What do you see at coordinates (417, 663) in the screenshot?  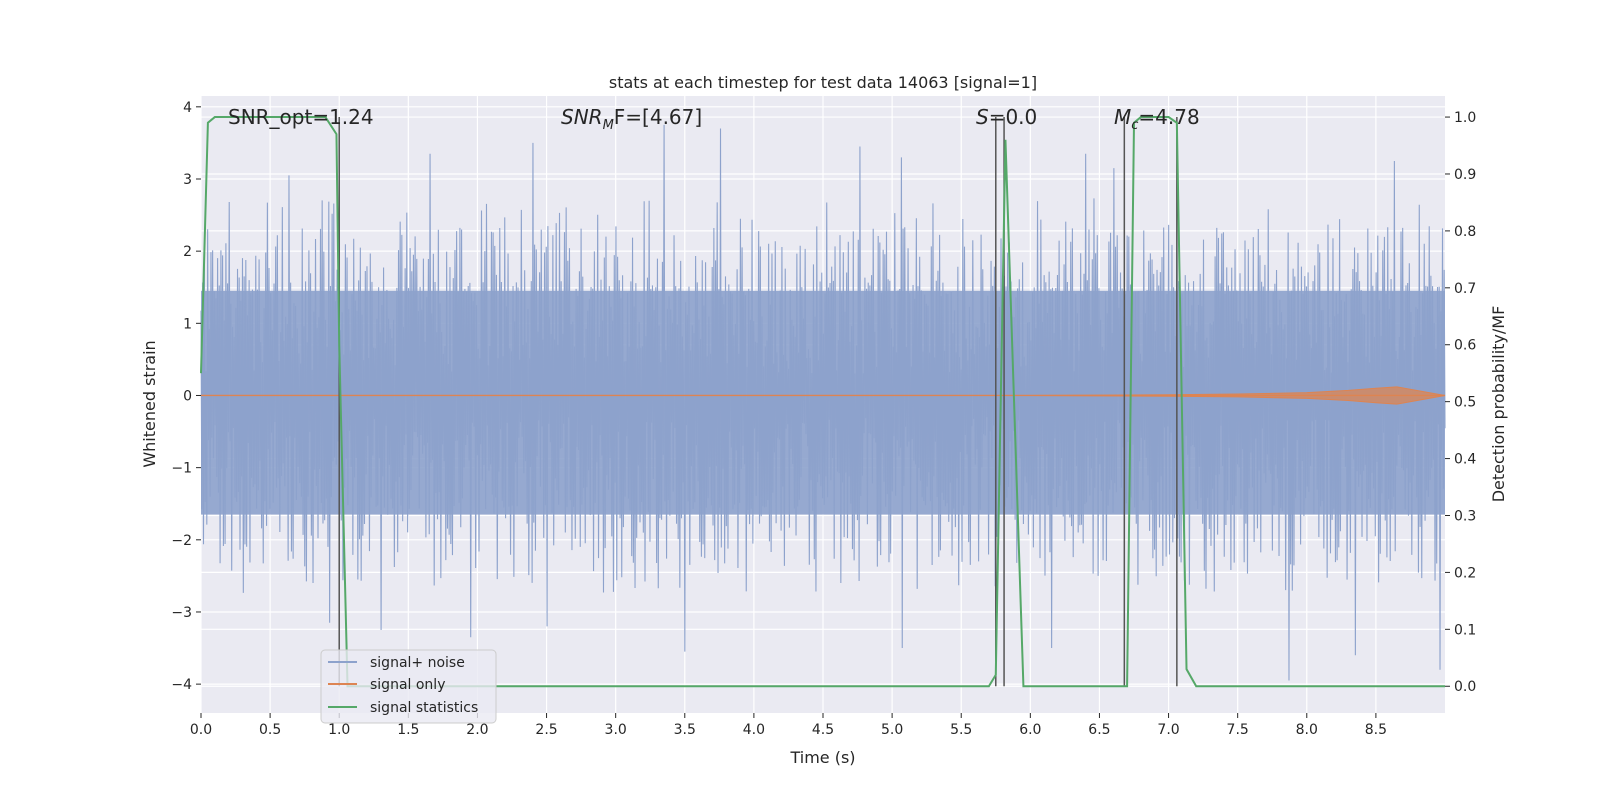 I see `legend-label-noise: signal+ noise` at bounding box center [417, 663].